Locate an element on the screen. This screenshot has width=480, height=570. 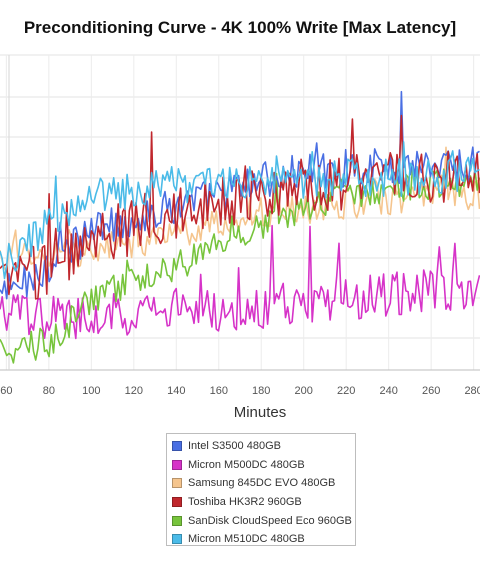
legend-label: Samsung 845DC EVO 480GB is located at coordinates (262, 483).